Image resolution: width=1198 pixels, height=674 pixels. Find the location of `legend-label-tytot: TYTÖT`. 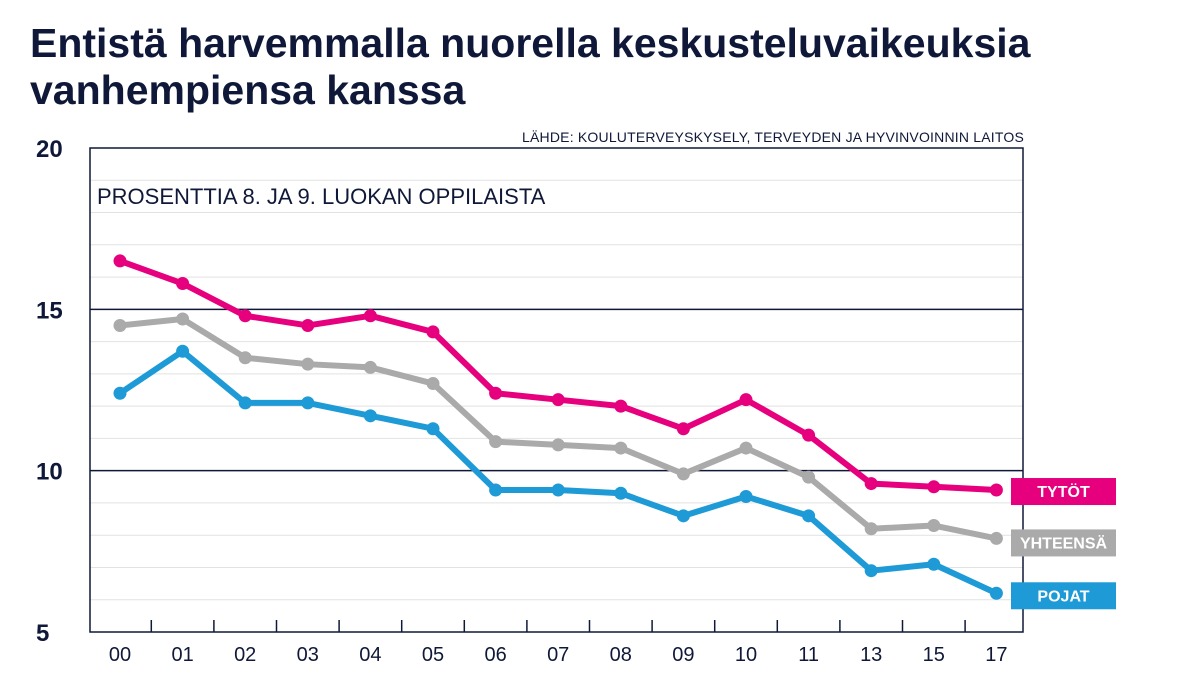

legend-label-tytot: TYTÖT is located at coordinates (1063, 491).